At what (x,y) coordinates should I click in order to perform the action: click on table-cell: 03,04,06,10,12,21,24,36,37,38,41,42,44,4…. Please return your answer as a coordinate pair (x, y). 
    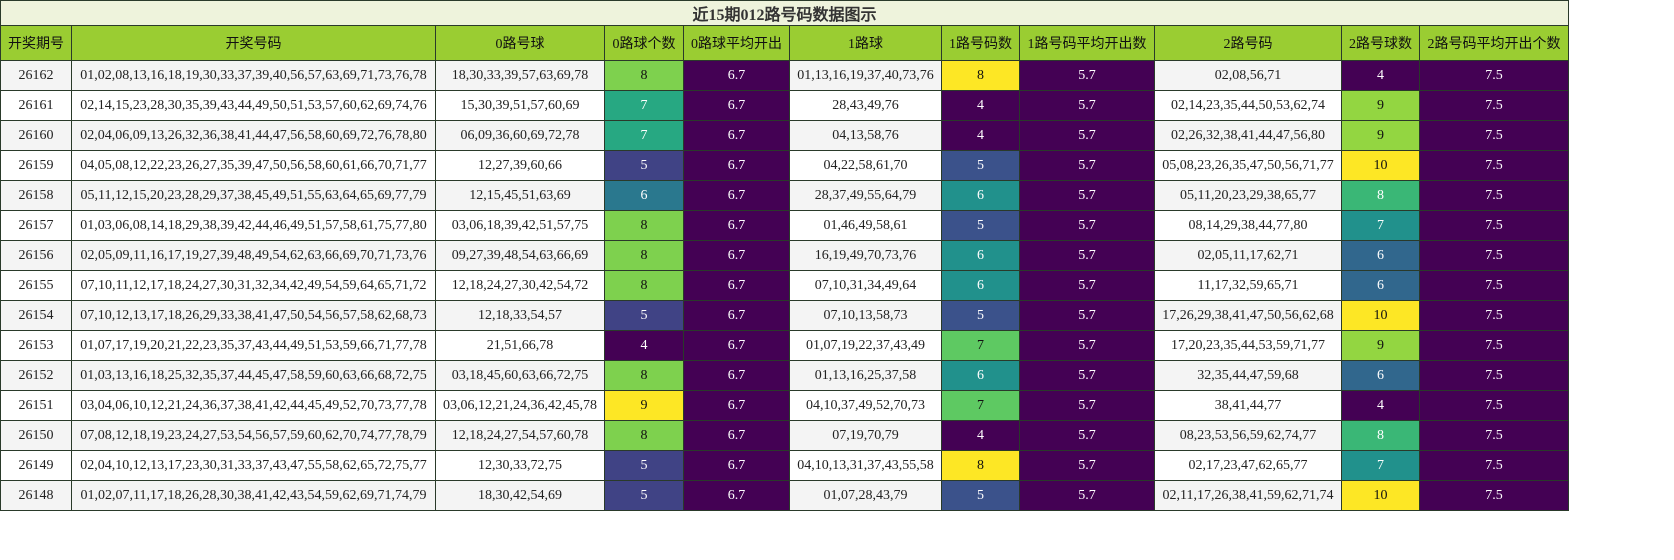
    Looking at the image, I should click on (253, 405).